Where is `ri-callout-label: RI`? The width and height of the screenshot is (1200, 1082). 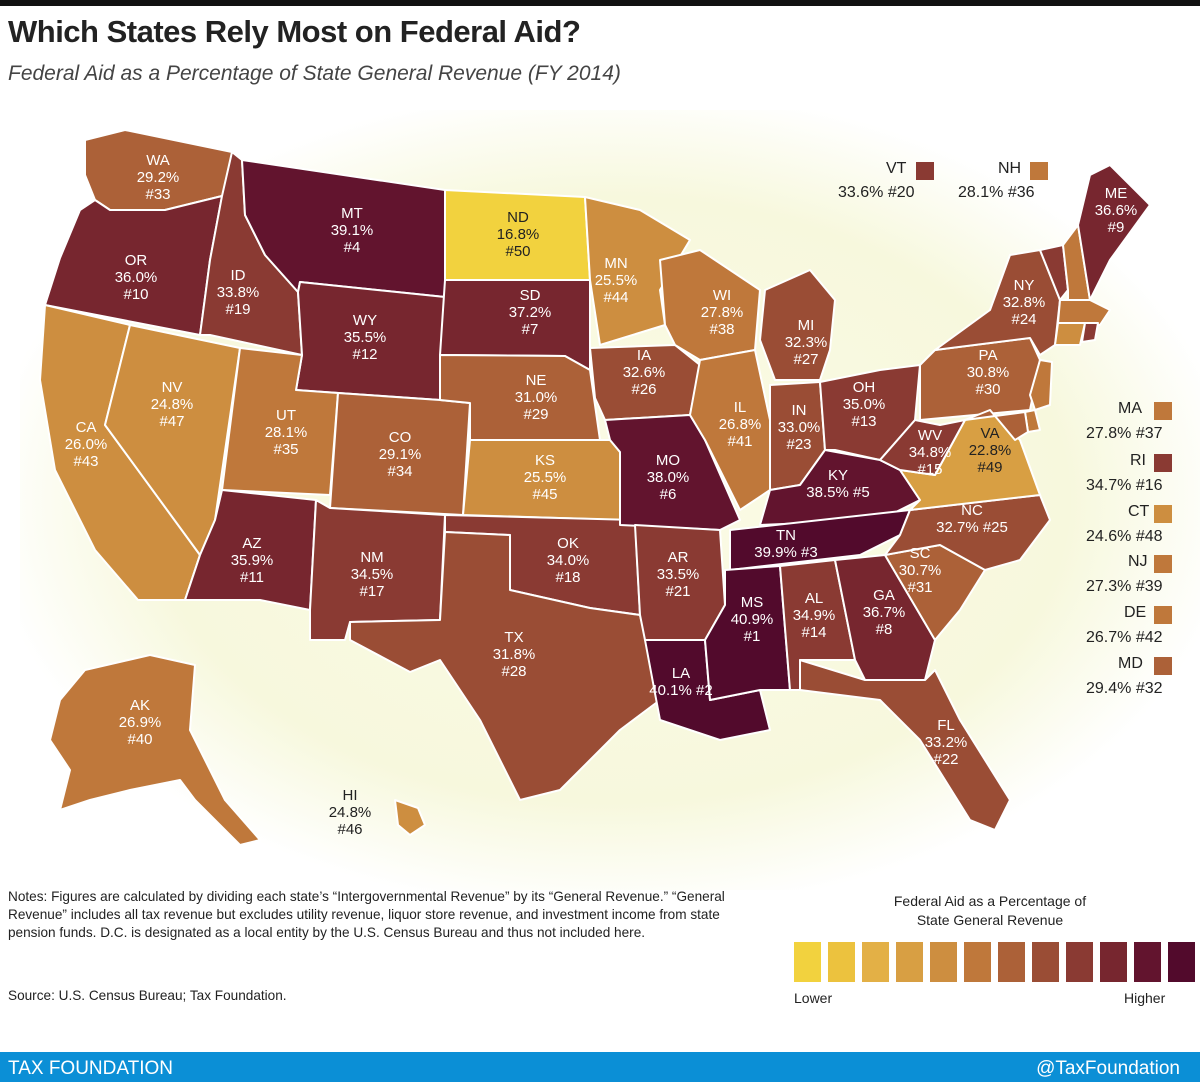 ri-callout-label: RI is located at coordinates (1138, 460).